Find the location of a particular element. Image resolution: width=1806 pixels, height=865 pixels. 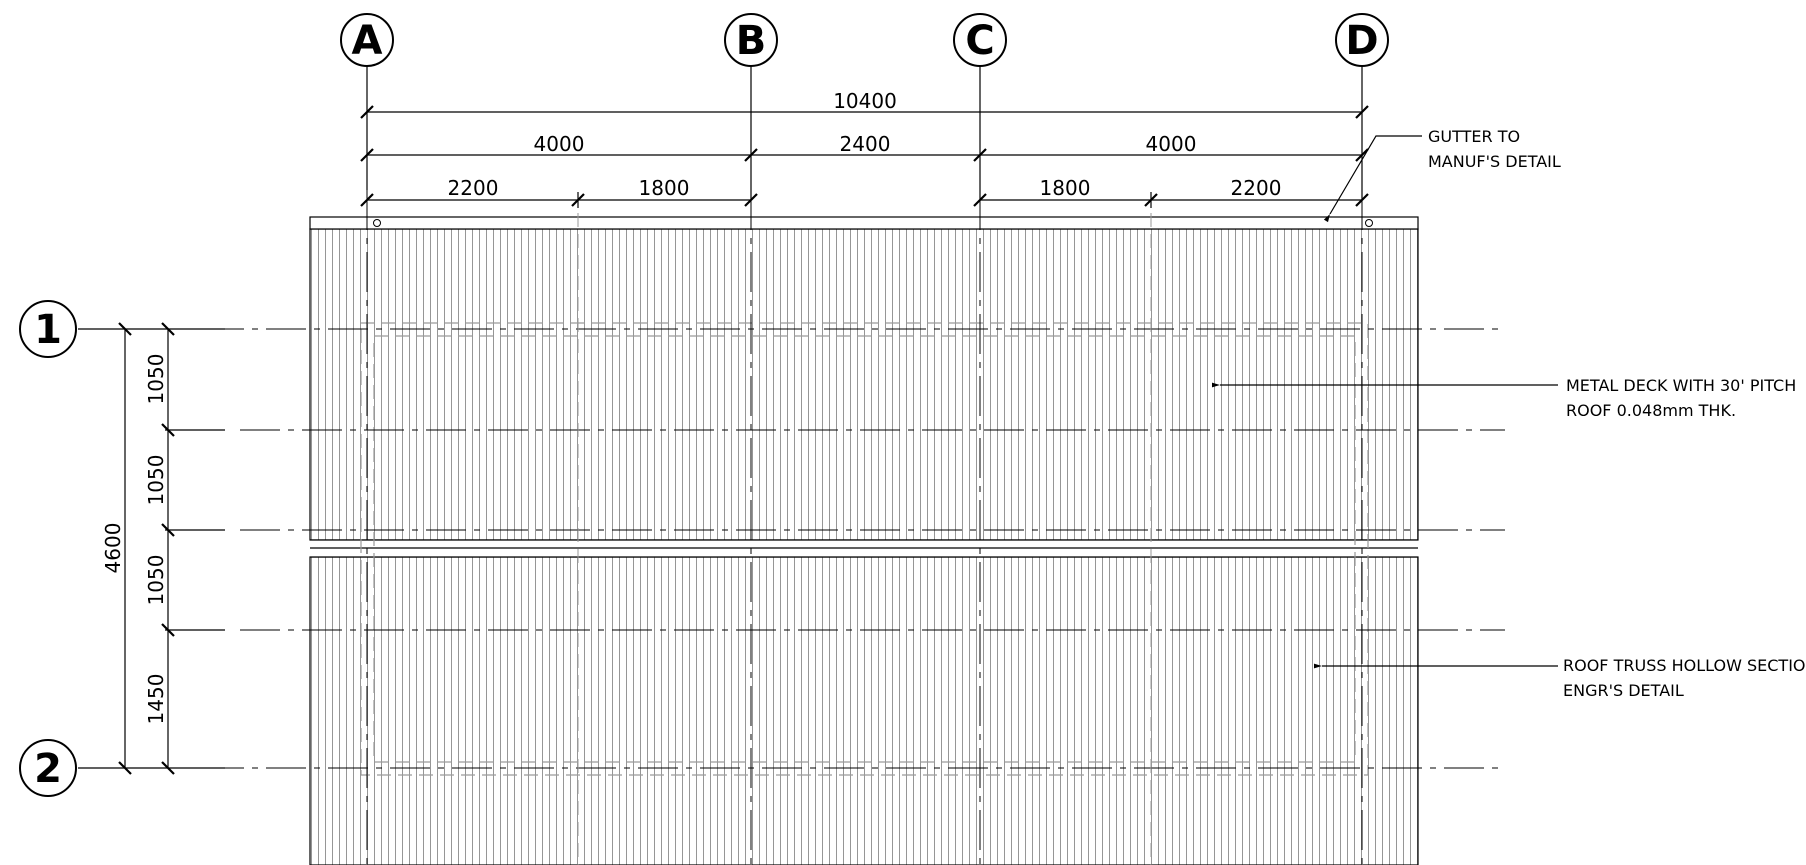

annotation-leaders is located at coordinates (1385, 402).